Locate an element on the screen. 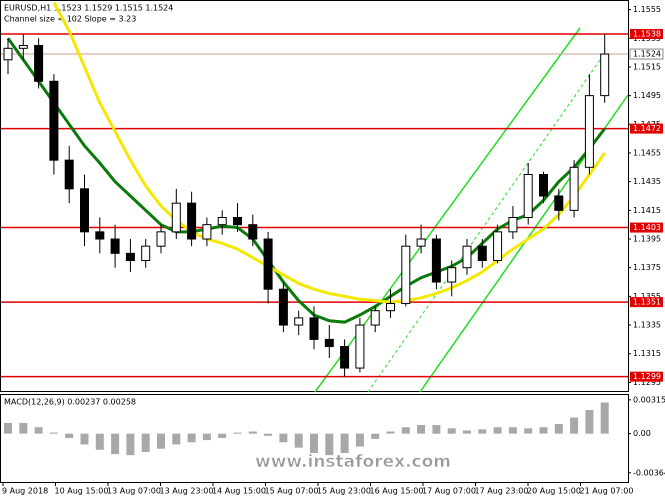 The width and height of the screenshot is (665, 499). y-tick-label: 1.1315 is located at coordinates (647, 353).